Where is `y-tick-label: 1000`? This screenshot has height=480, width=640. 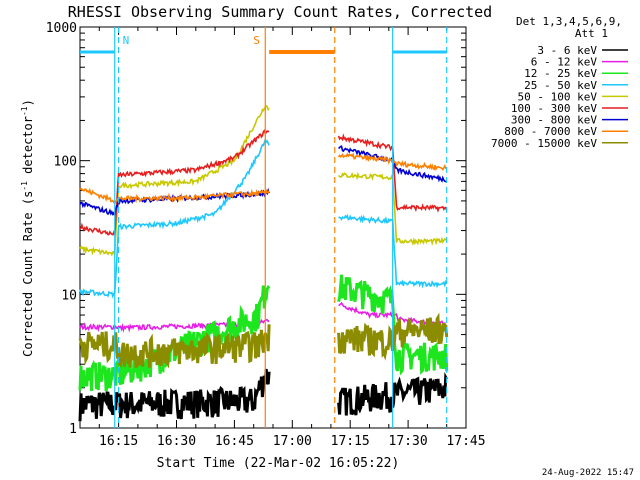 y-tick-label: 1000 is located at coordinates (61, 28).